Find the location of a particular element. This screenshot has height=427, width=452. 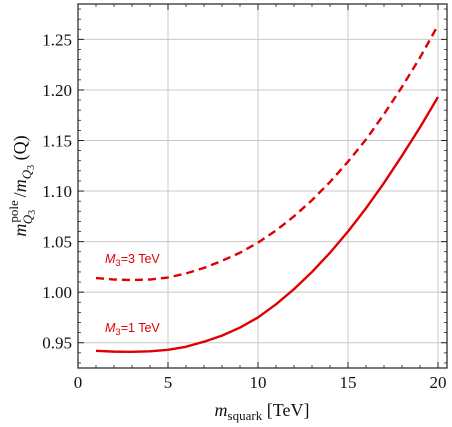

x-tick-labels: 0 5 10 15 20 is located at coordinates (260, 382).